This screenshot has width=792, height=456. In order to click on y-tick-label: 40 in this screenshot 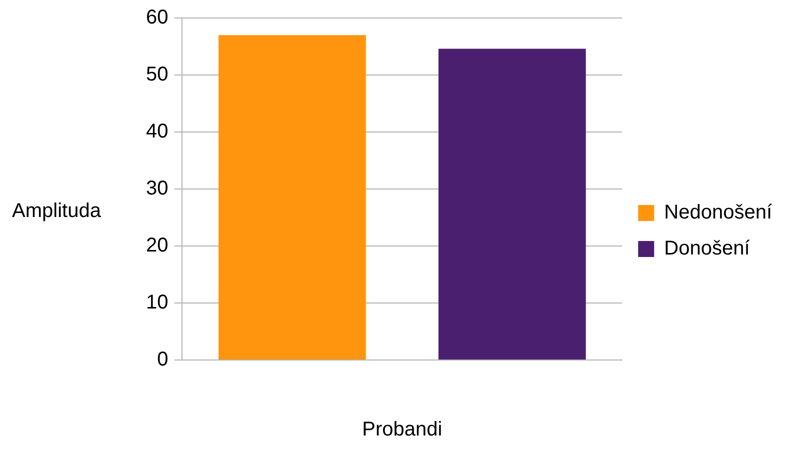, I will do `click(157, 131)`.